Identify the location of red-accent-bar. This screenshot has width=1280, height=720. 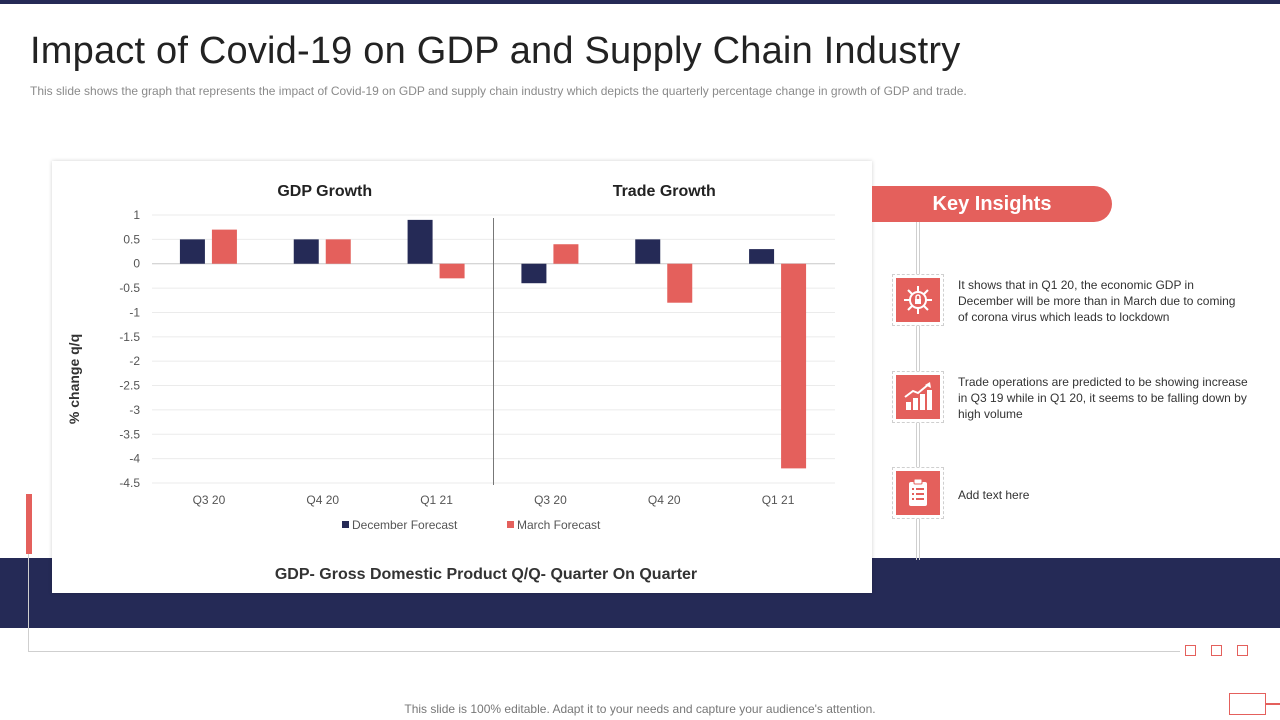
(29, 524).